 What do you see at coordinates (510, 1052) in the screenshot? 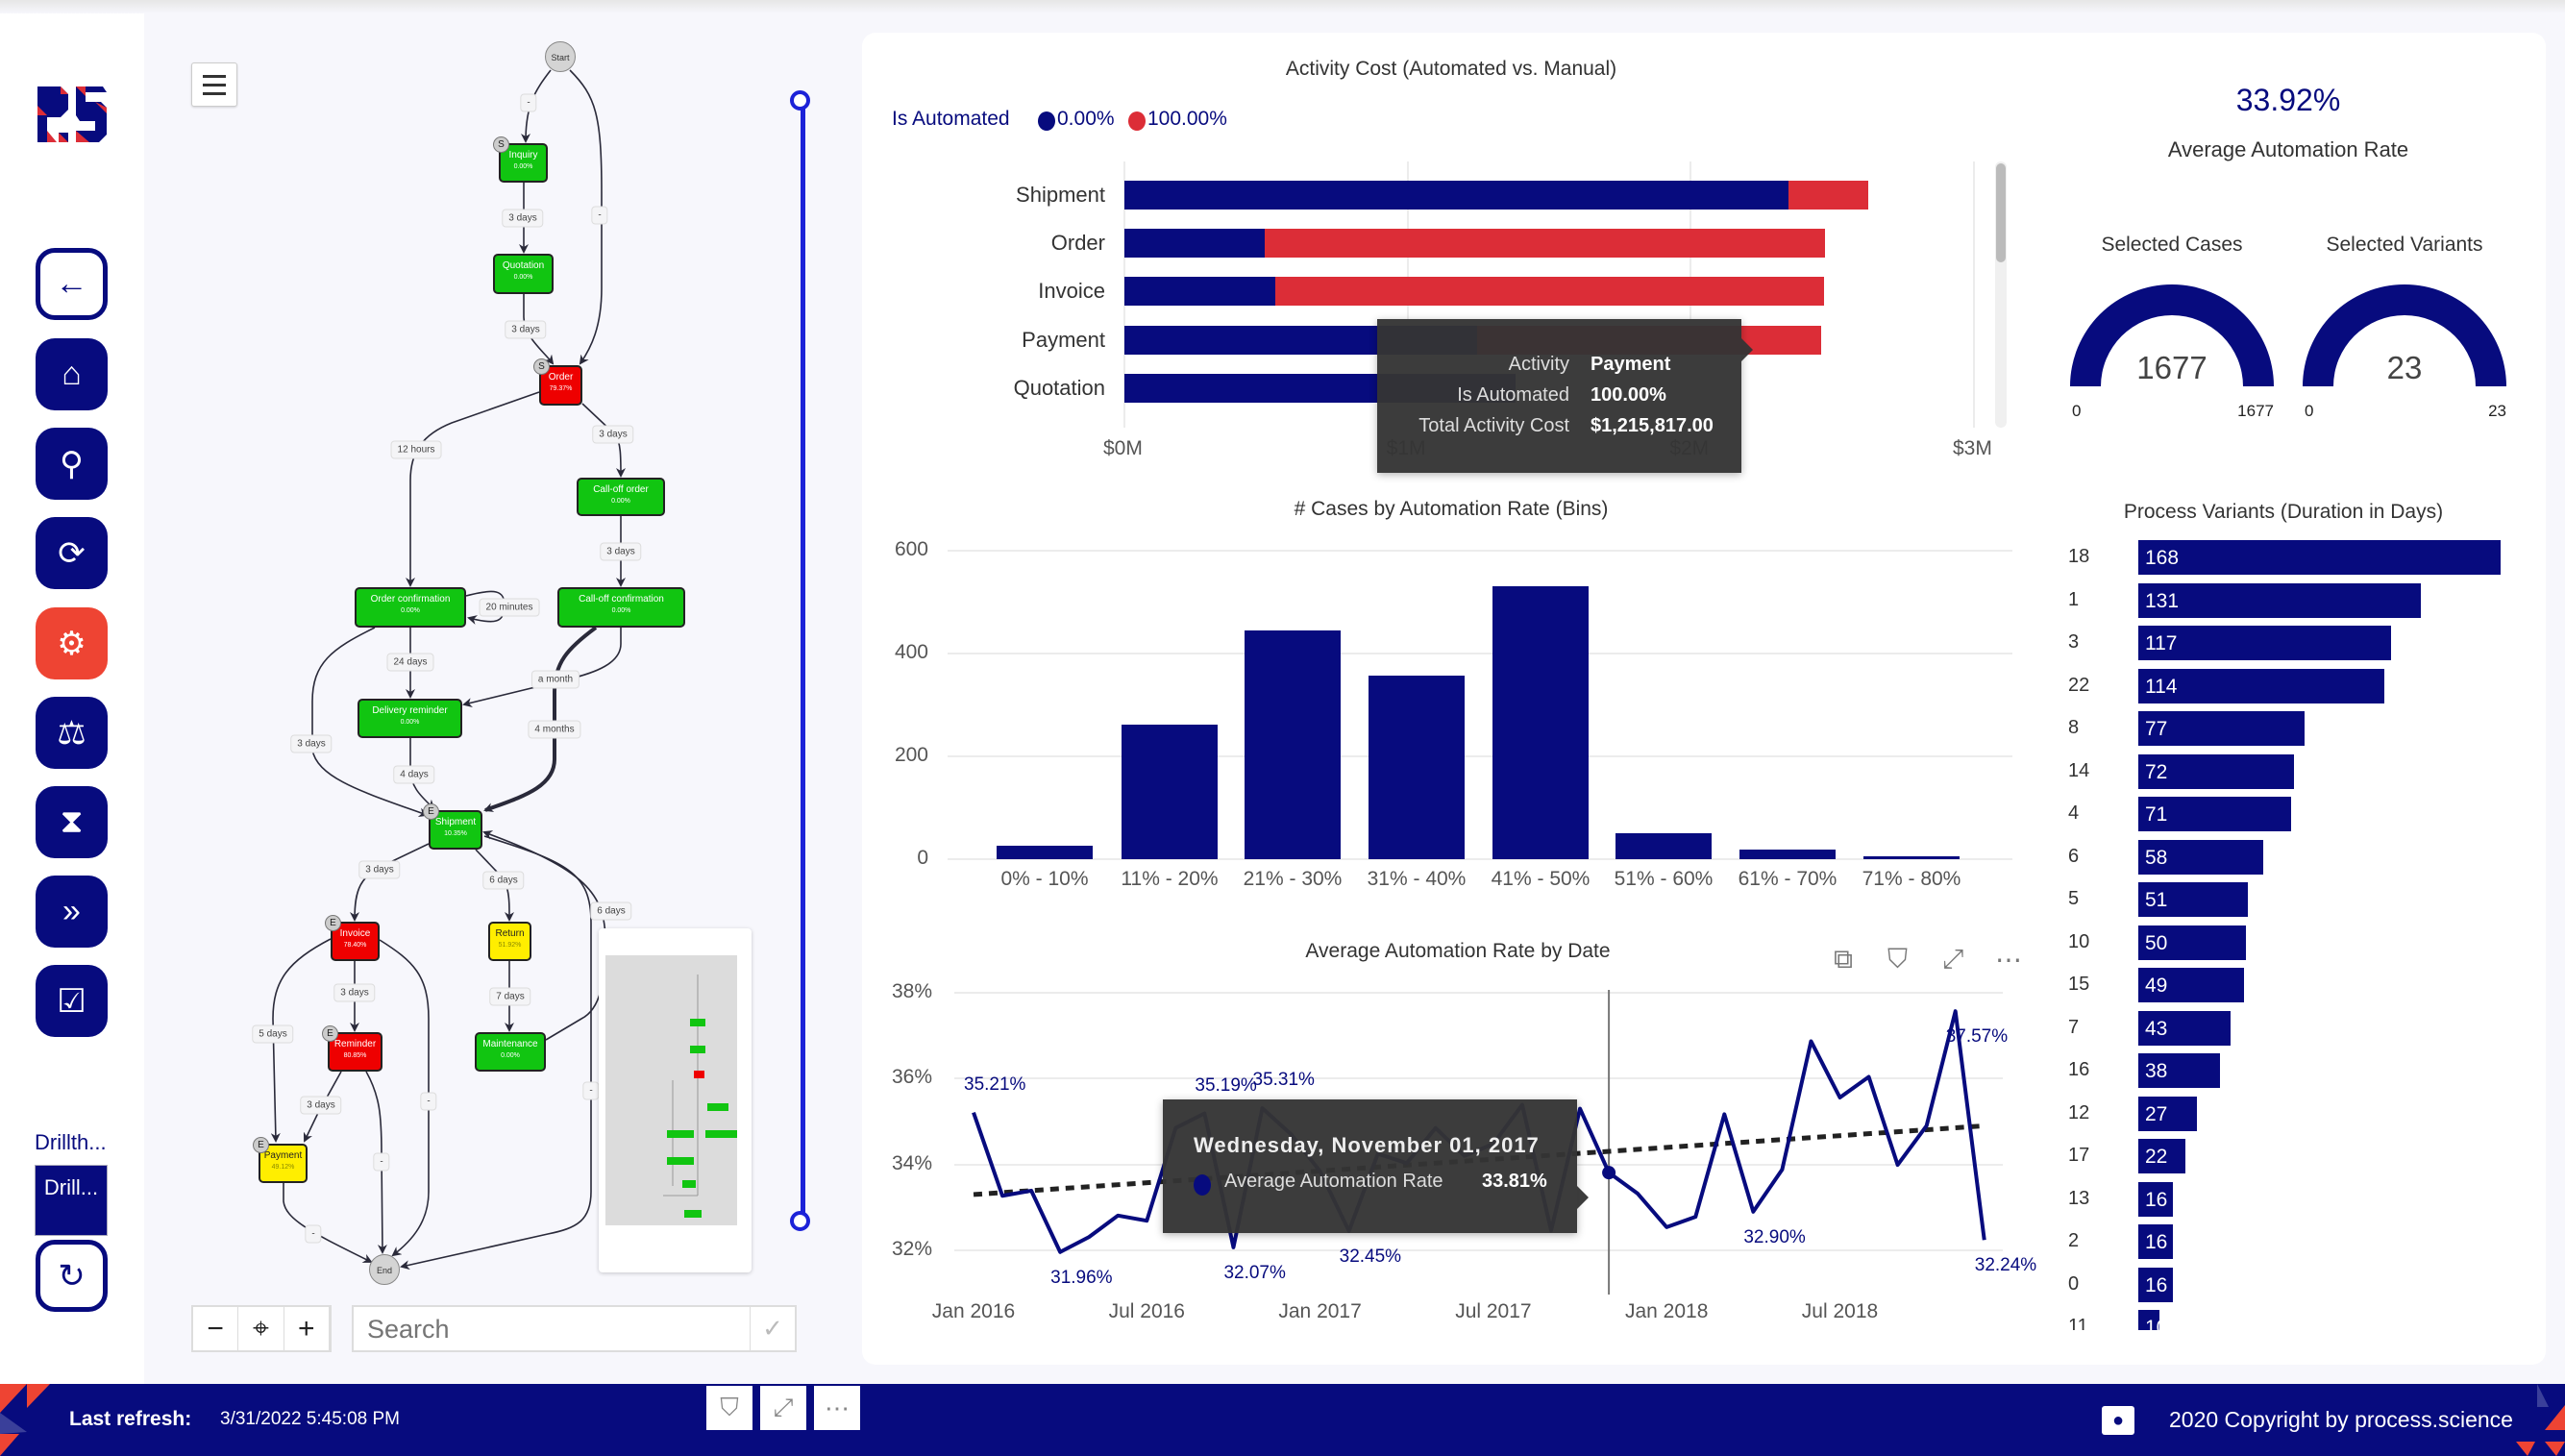
I see `process-node-maintenance: Maintenance 0.00%` at bounding box center [510, 1052].